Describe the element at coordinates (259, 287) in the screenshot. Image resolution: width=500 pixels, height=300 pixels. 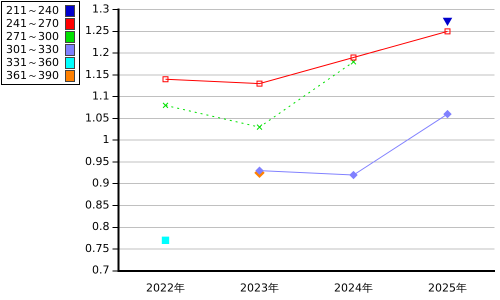
I see `x-tick-label: 2023年` at that location.